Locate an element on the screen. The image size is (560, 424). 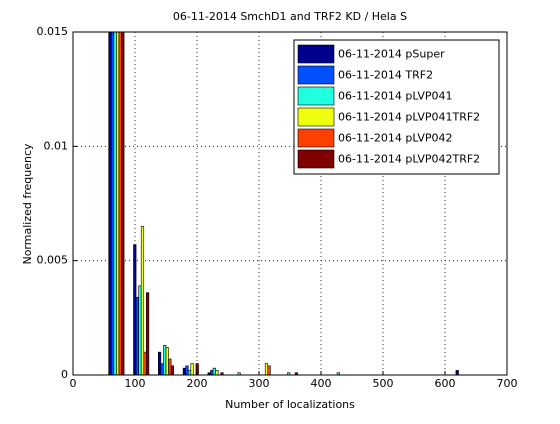
x-tick-label: 200 is located at coordinates (197, 383).